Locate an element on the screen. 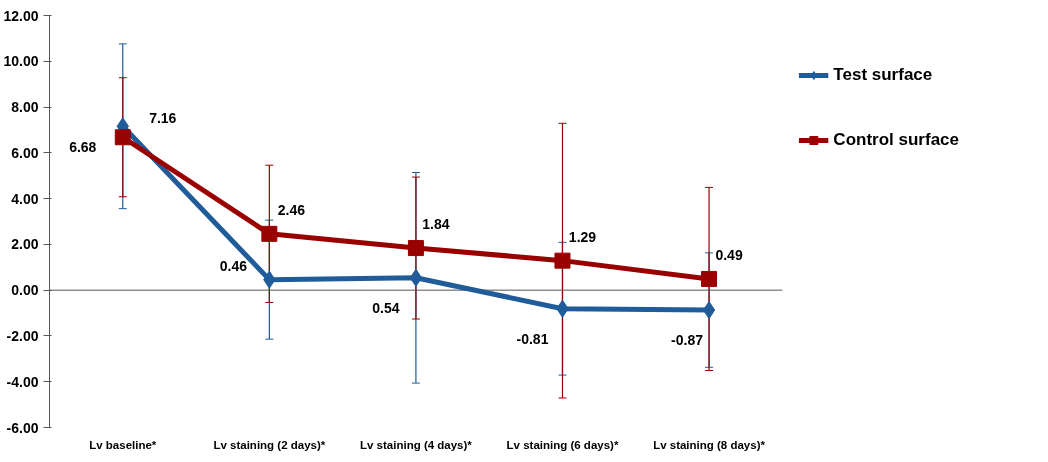 The width and height of the screenshot is (1048, 462). y-tick-label: -4.00 is located at coordinates (22, 381).